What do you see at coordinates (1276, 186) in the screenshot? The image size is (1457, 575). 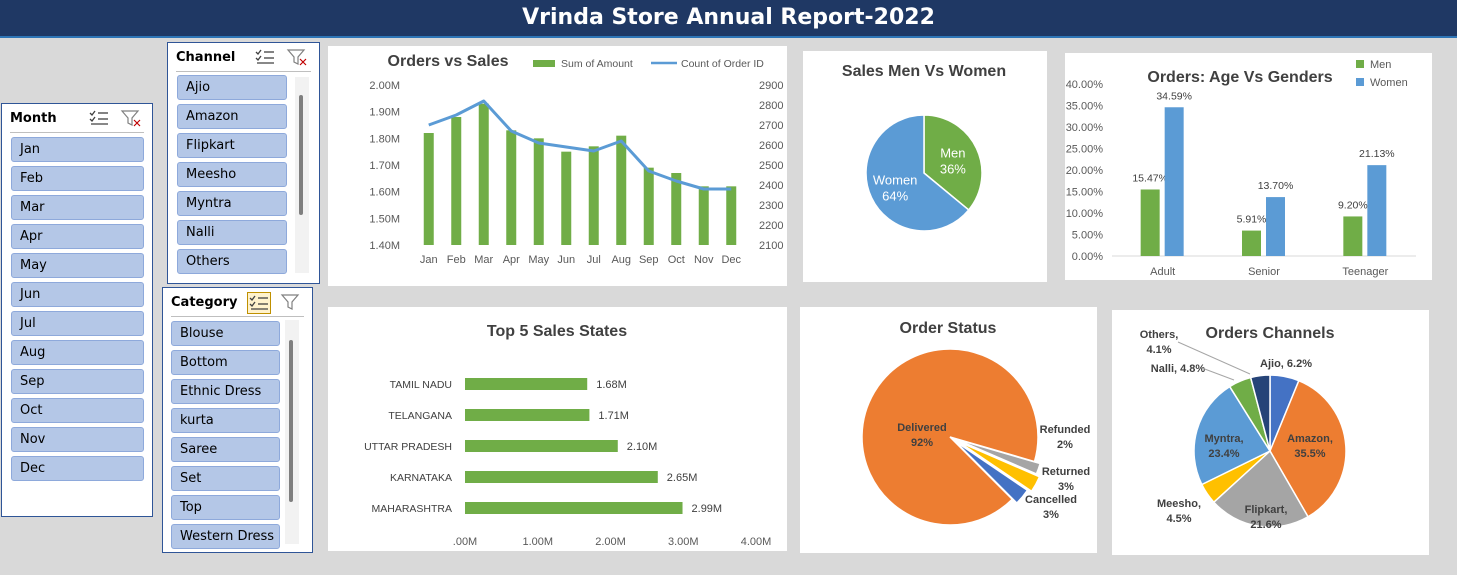 I see `data-label: 13.70%` at bounding box center [1276, 186].